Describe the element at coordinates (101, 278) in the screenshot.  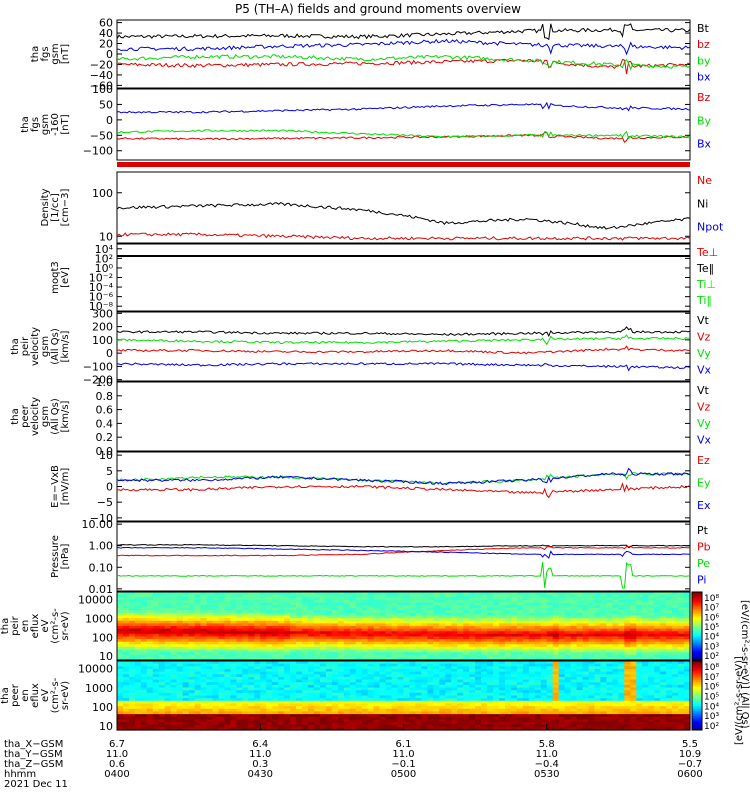
I see `y-tick-label: 10⁻²` at that location.